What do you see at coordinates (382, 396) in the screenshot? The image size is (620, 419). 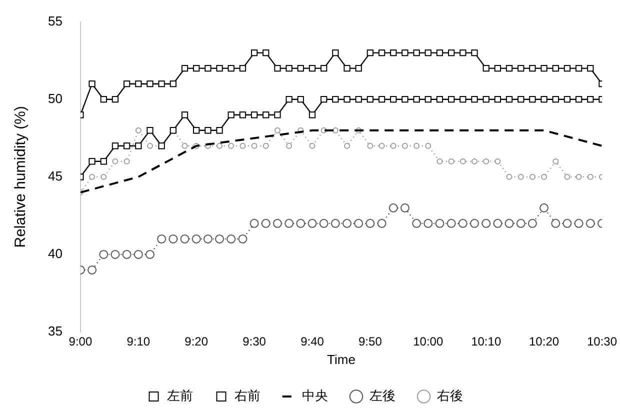 I see `legend-label: 左後` at bounding box center [382, 396].